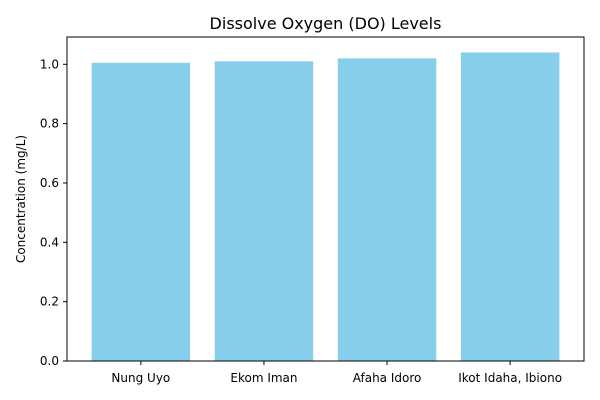 The height and width of the screenshot is (400, 600). Describe the element at coordinates (49, 242) in the screenshot. I see `y-tick-label: 0.4` at that location.